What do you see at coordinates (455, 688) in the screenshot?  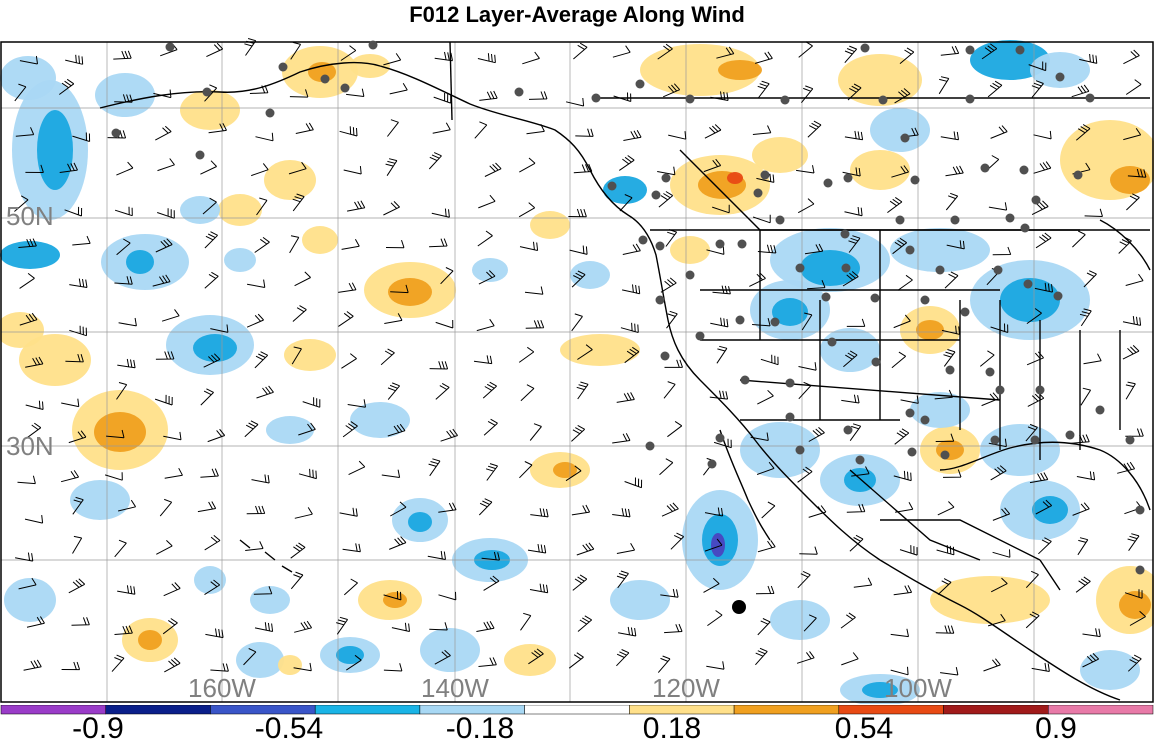 I see `lon-label-140w: 140W` at bounding box center [455, 688].